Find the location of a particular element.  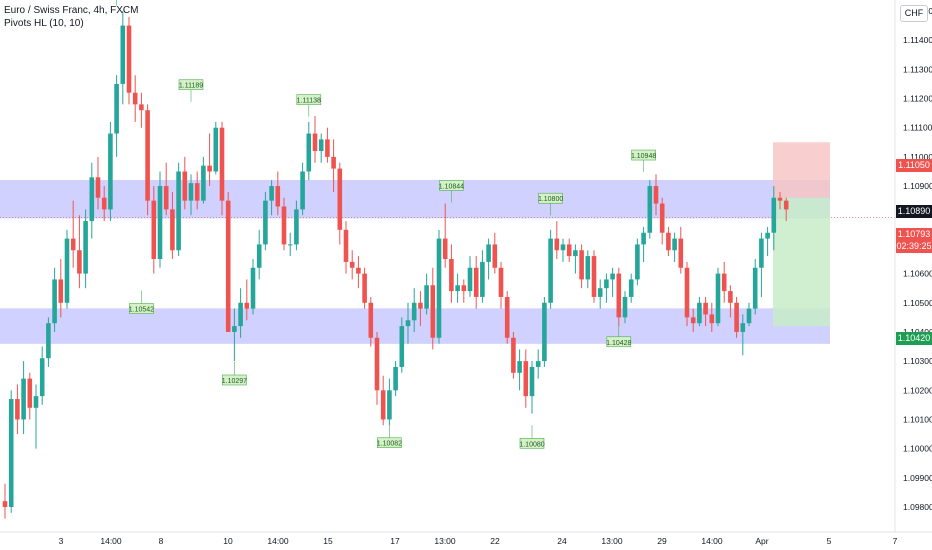

price-axis-label: 1.11200 is located at coordinates (917, 99).